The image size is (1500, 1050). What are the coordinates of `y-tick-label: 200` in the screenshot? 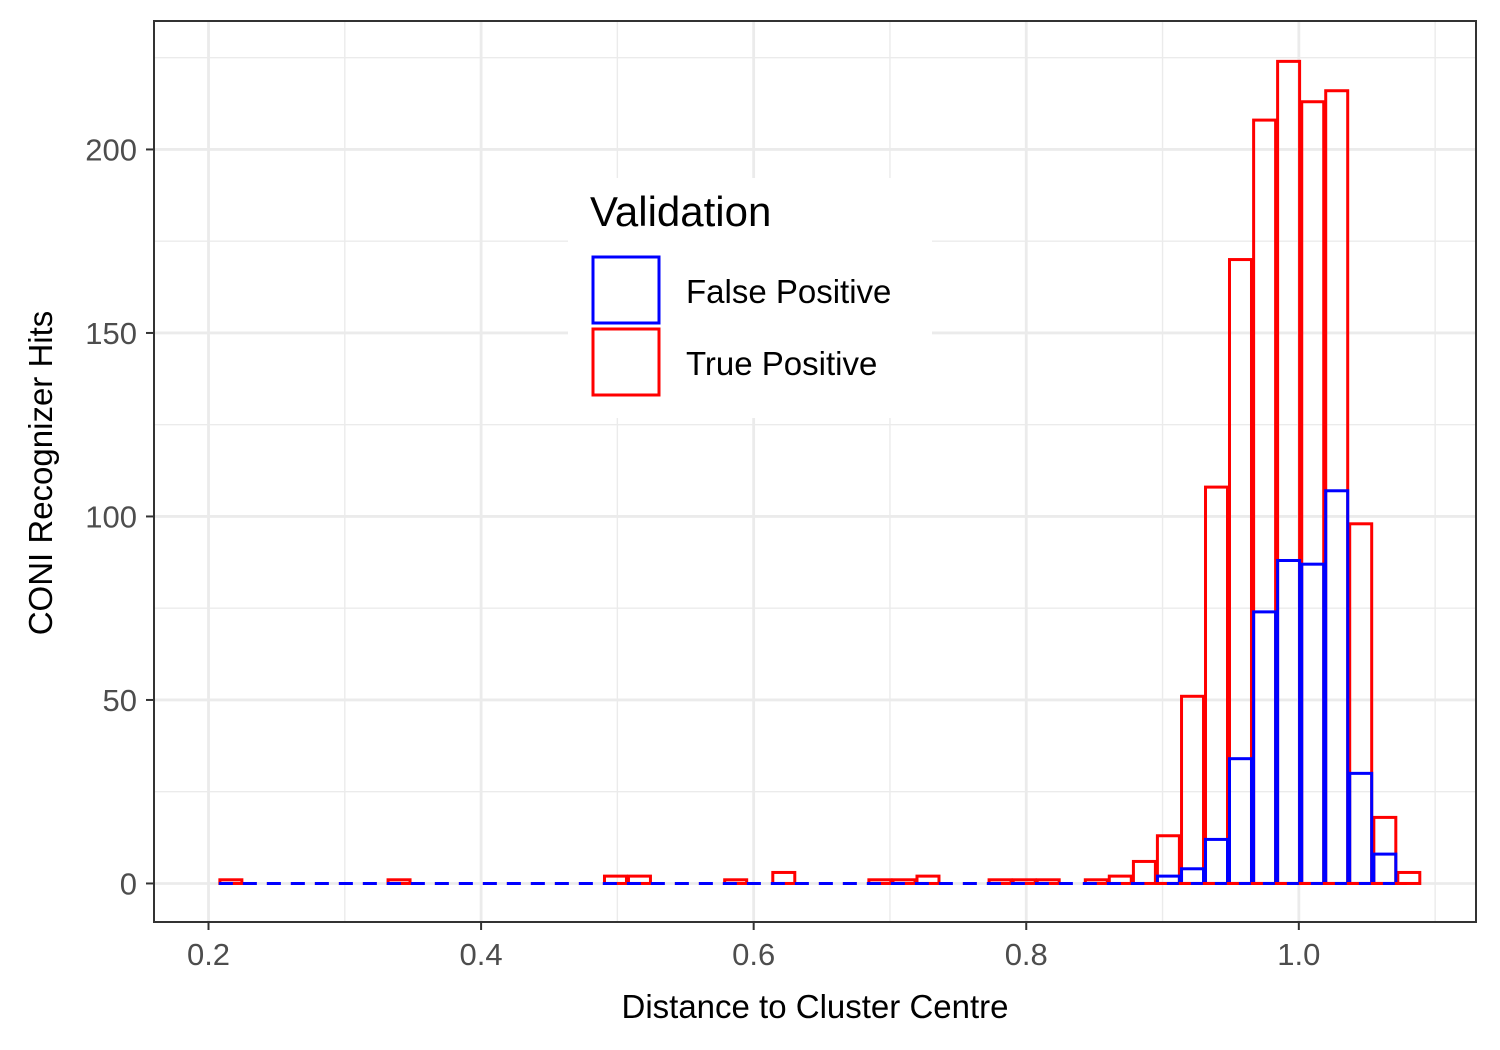 It's located at (111, 149).